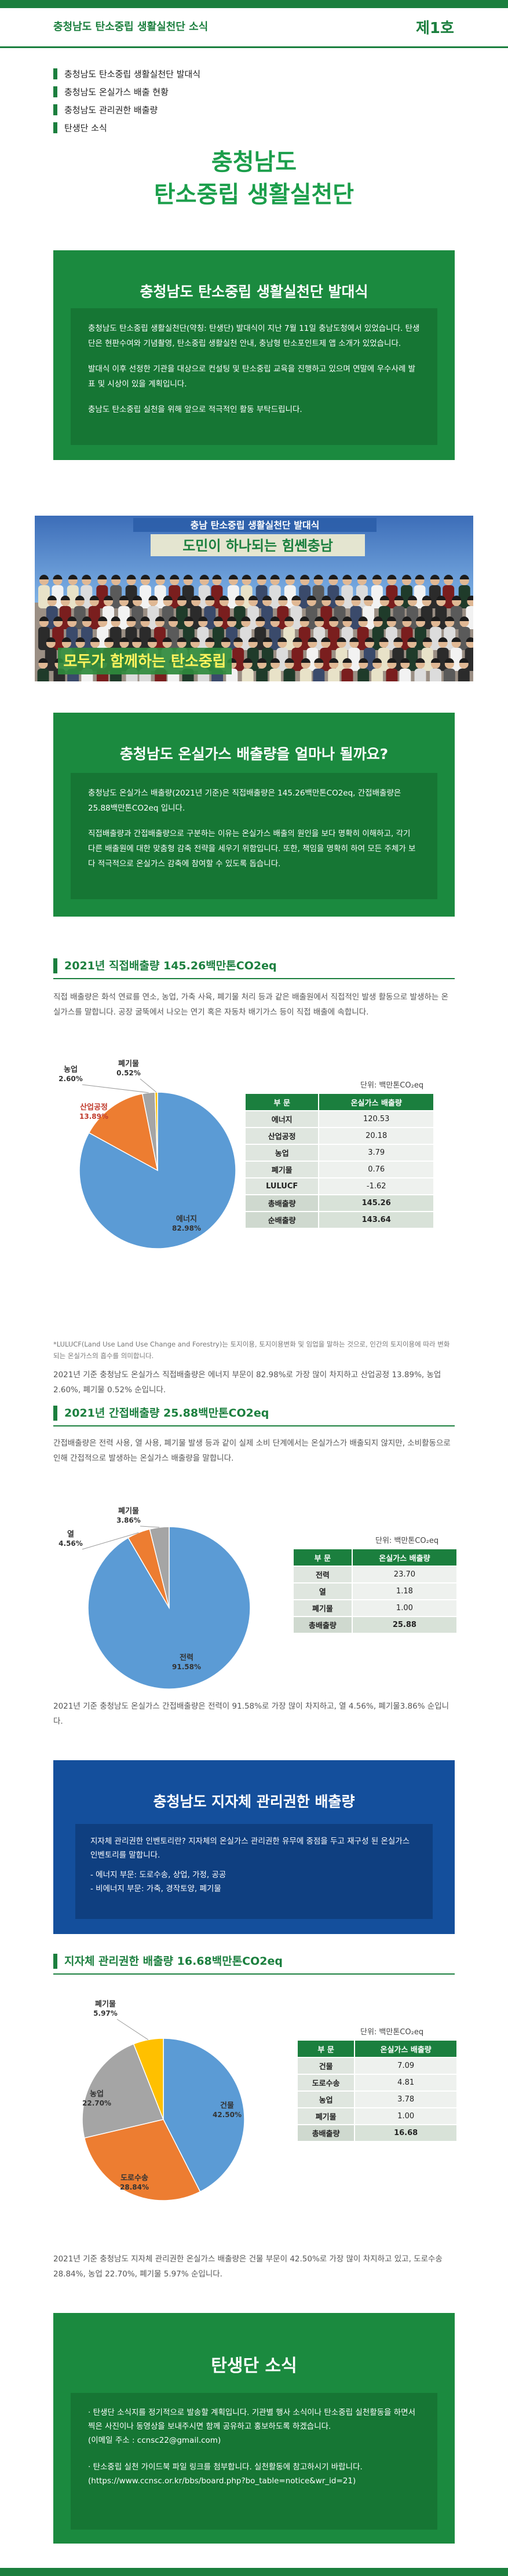 Image resolution: width=508 pixels, height=2576 pixels. I want to click on top-accent-bar, so click(254, 4).